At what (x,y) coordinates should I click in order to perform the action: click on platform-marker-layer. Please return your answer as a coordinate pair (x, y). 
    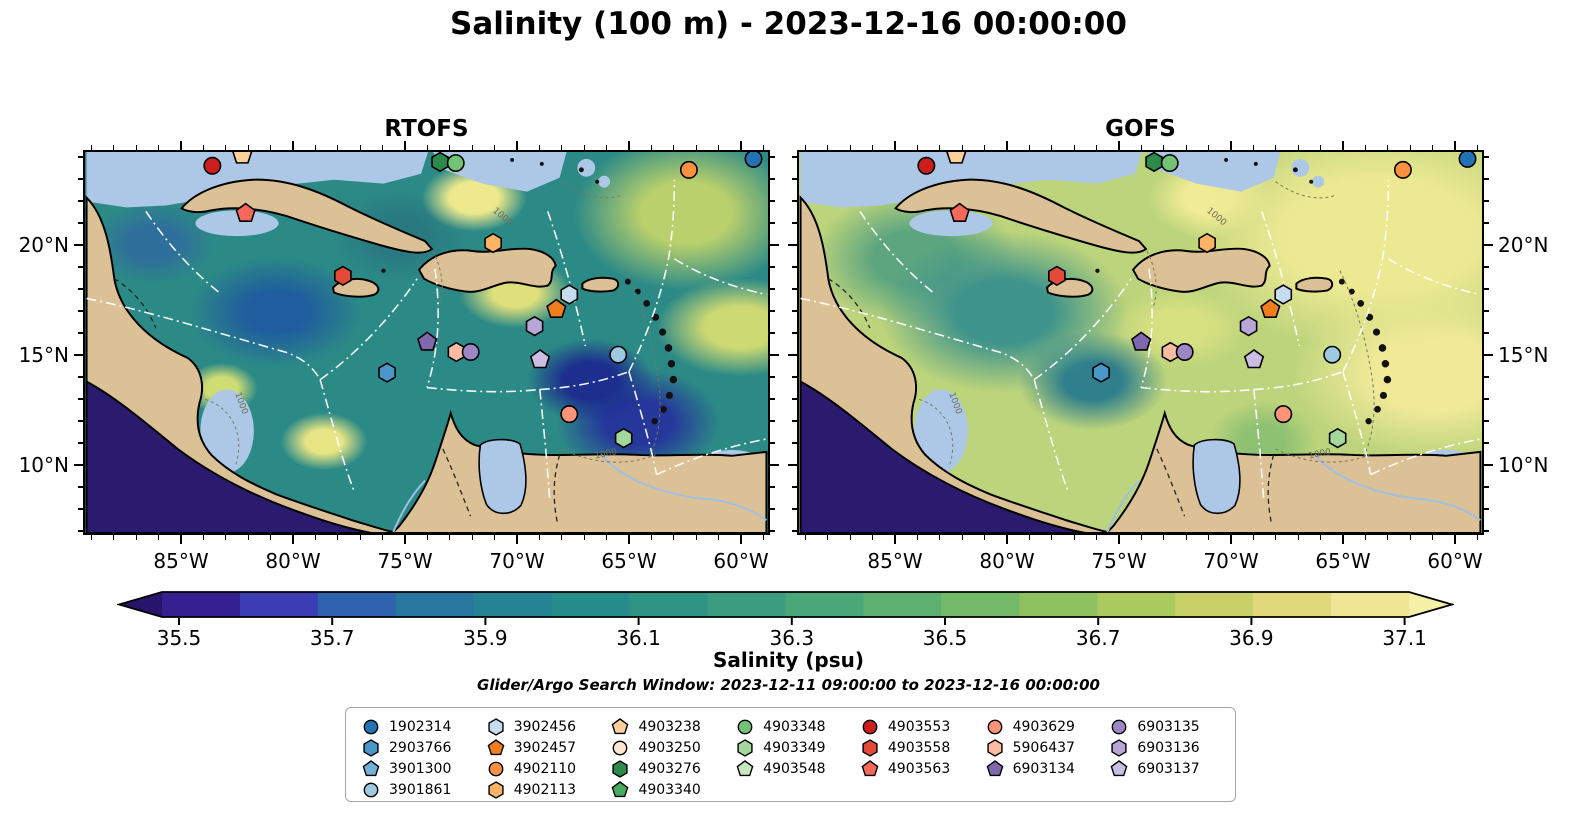
    Looking at the image, I should click on (1197, 300).